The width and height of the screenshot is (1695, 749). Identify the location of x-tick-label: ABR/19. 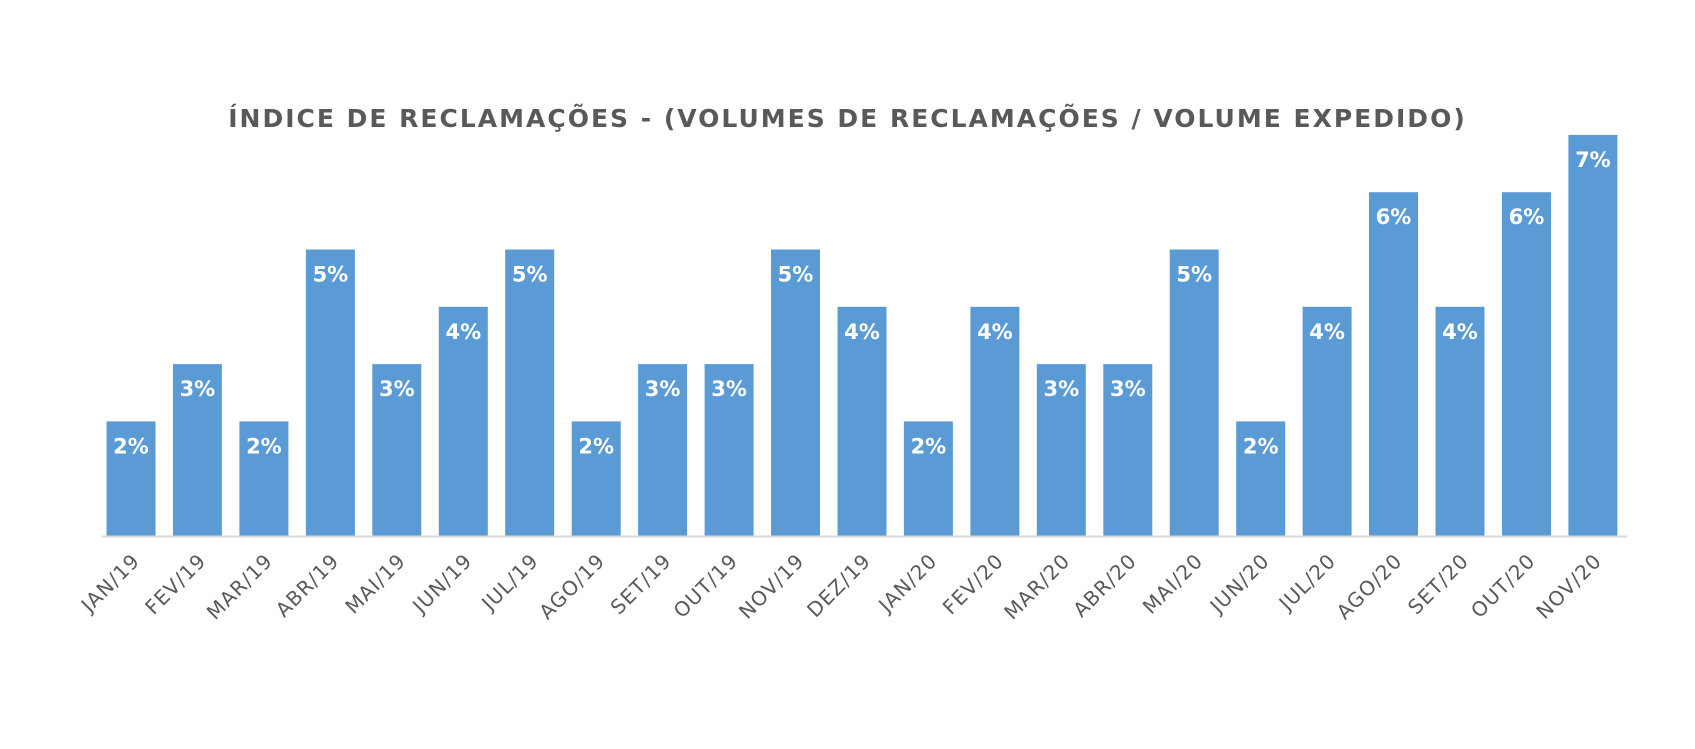
(307, 585).